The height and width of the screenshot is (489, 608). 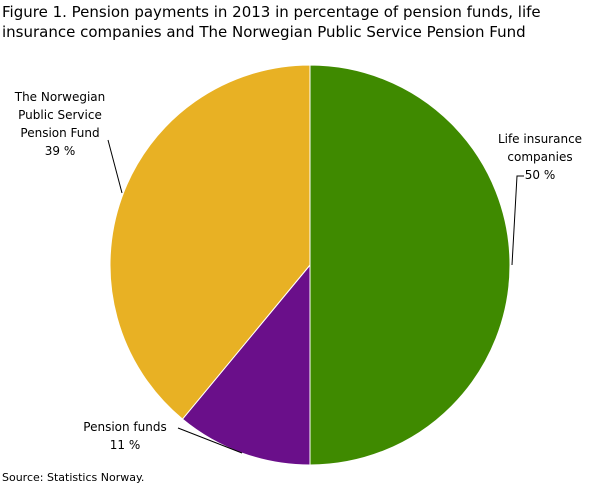 I want to click on value-label: 39 %, so click(x=60, y=151).